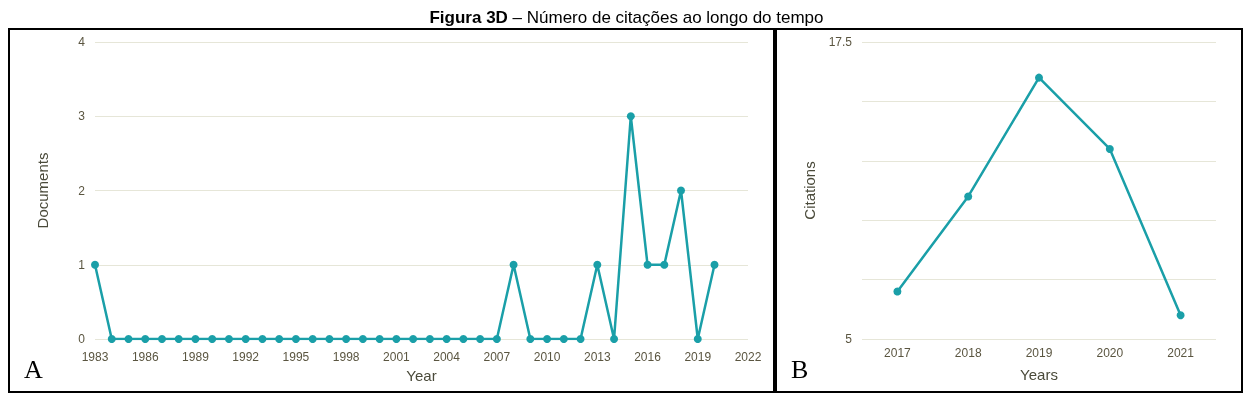 The height and width of the screenshot is (401, 1253). What do you see at coordinates (95, 357) in the screenshot?
I see `x-tick-label: 1983` at bounding box center [95, 357].